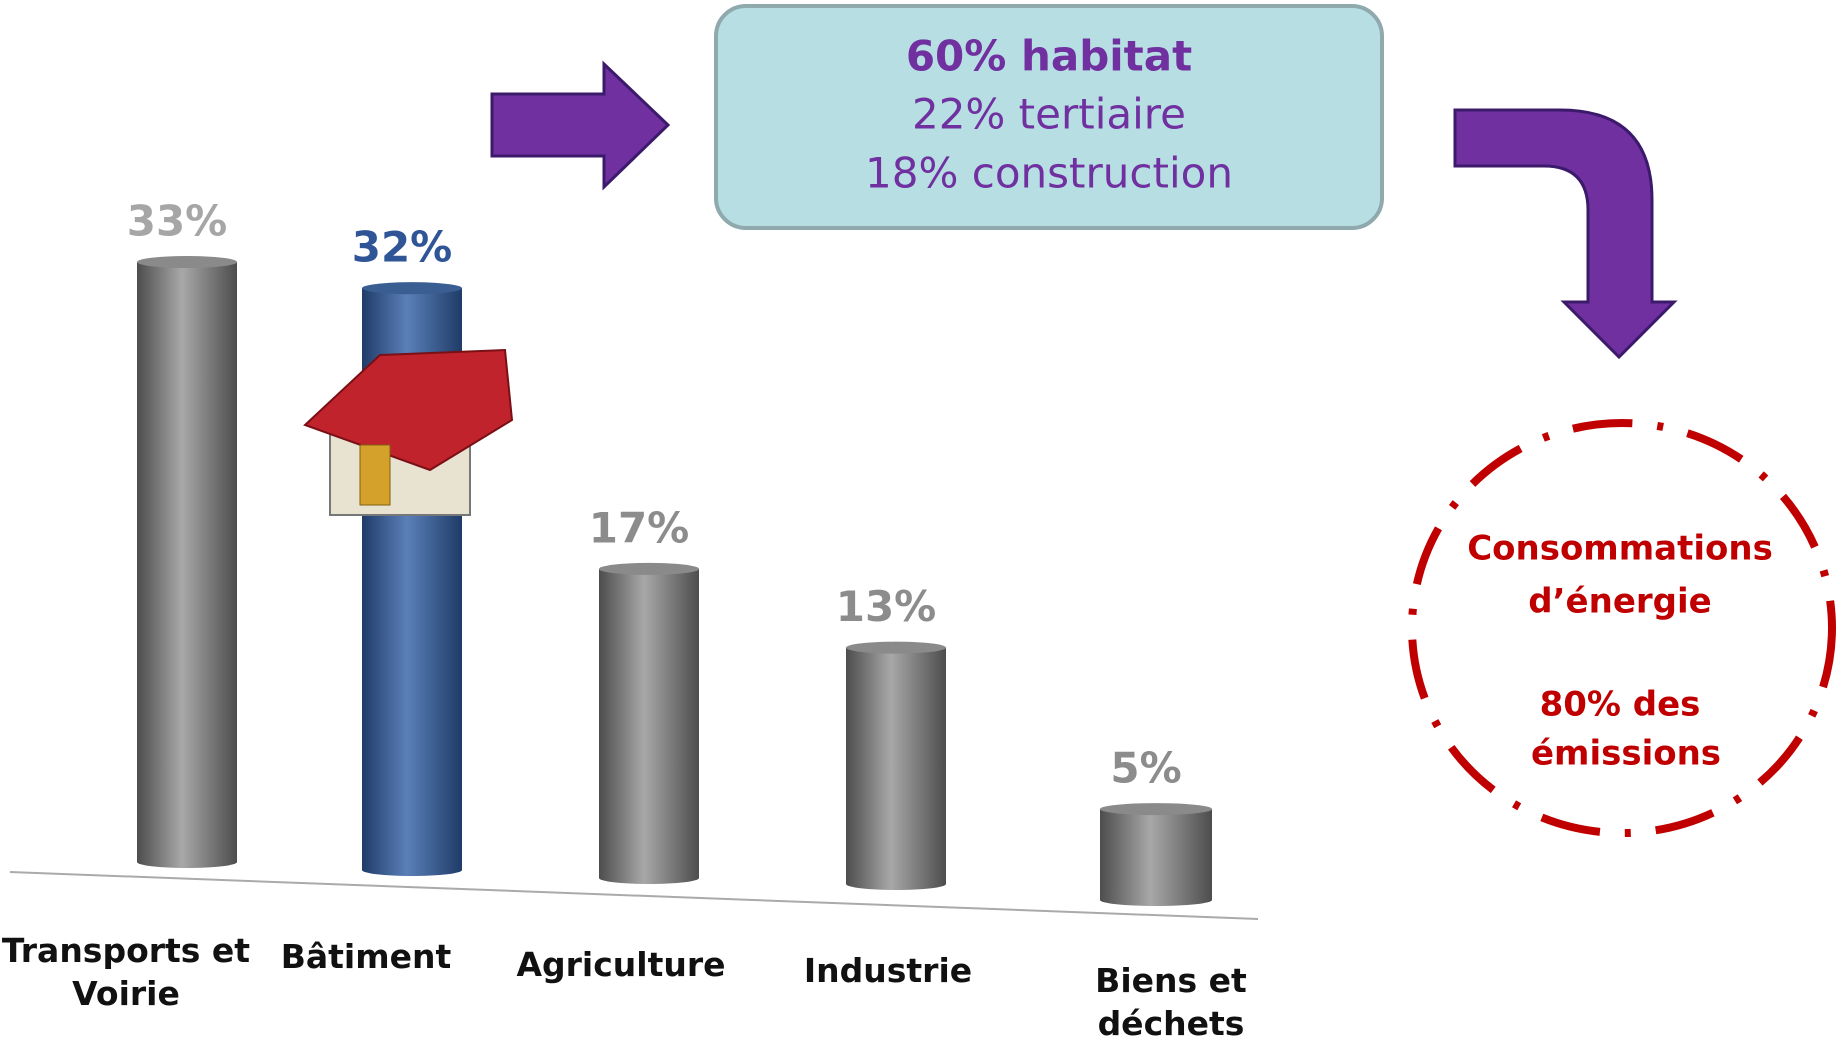 The image size is (1836, 1050). What do you see at coordinates (177, 221) in the screenshot?
I see `value-label: 33%` at bounding box center [177, 221].